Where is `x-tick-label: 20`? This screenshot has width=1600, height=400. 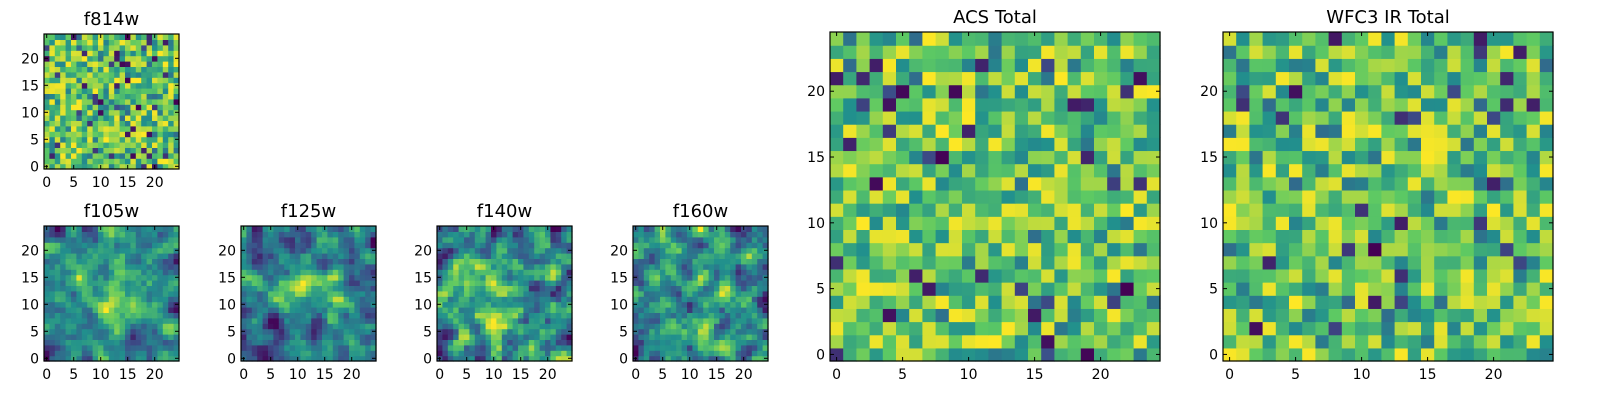
x-tick-label: 20 is located at coordinates (352, 375).